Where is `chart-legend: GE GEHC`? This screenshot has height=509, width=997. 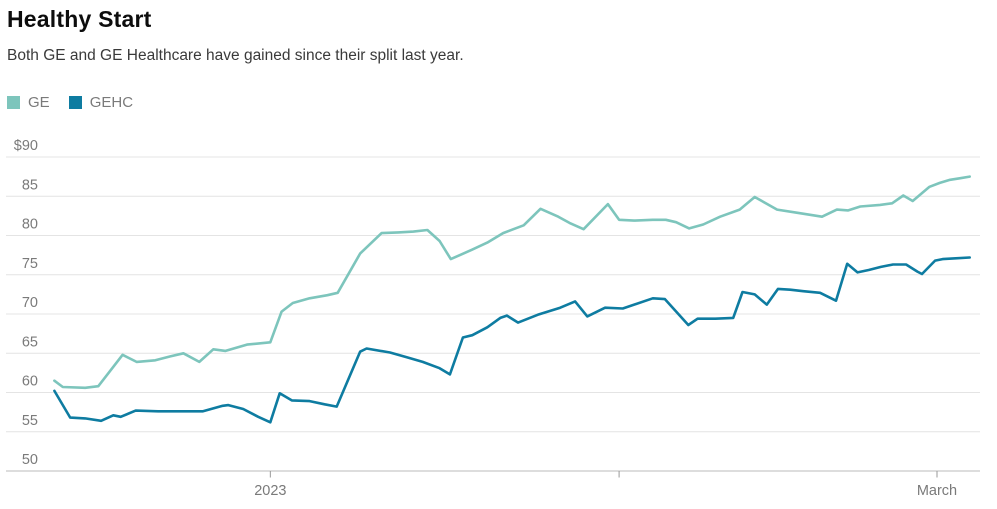 chart-legend: GE GEHC is located at coordinates (70, 102).